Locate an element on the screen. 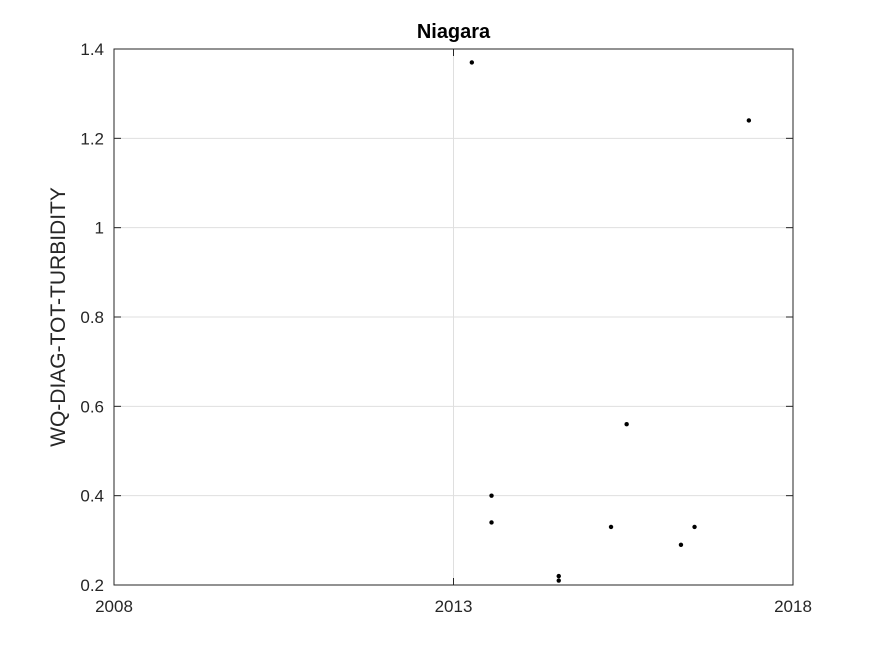  y-tick-label: 0.4 is located at coordinates (92, 496).